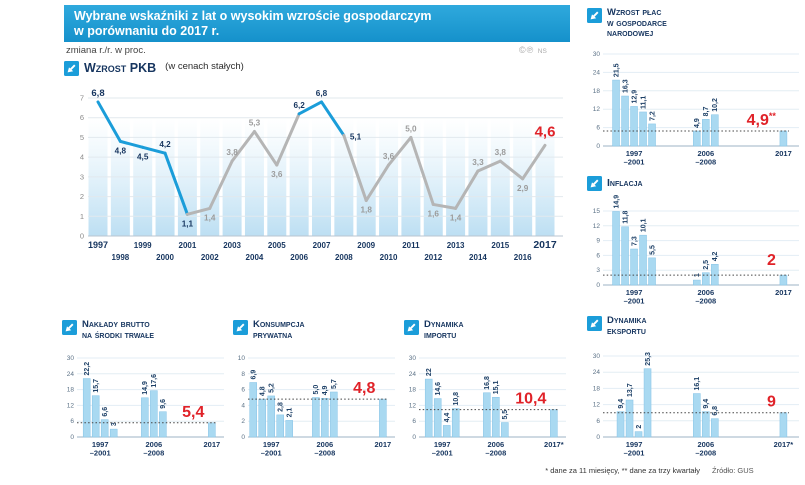  I want to click on wage-chart-title: Wzrost płac w gospodarce narodowej, so click(627, 23).